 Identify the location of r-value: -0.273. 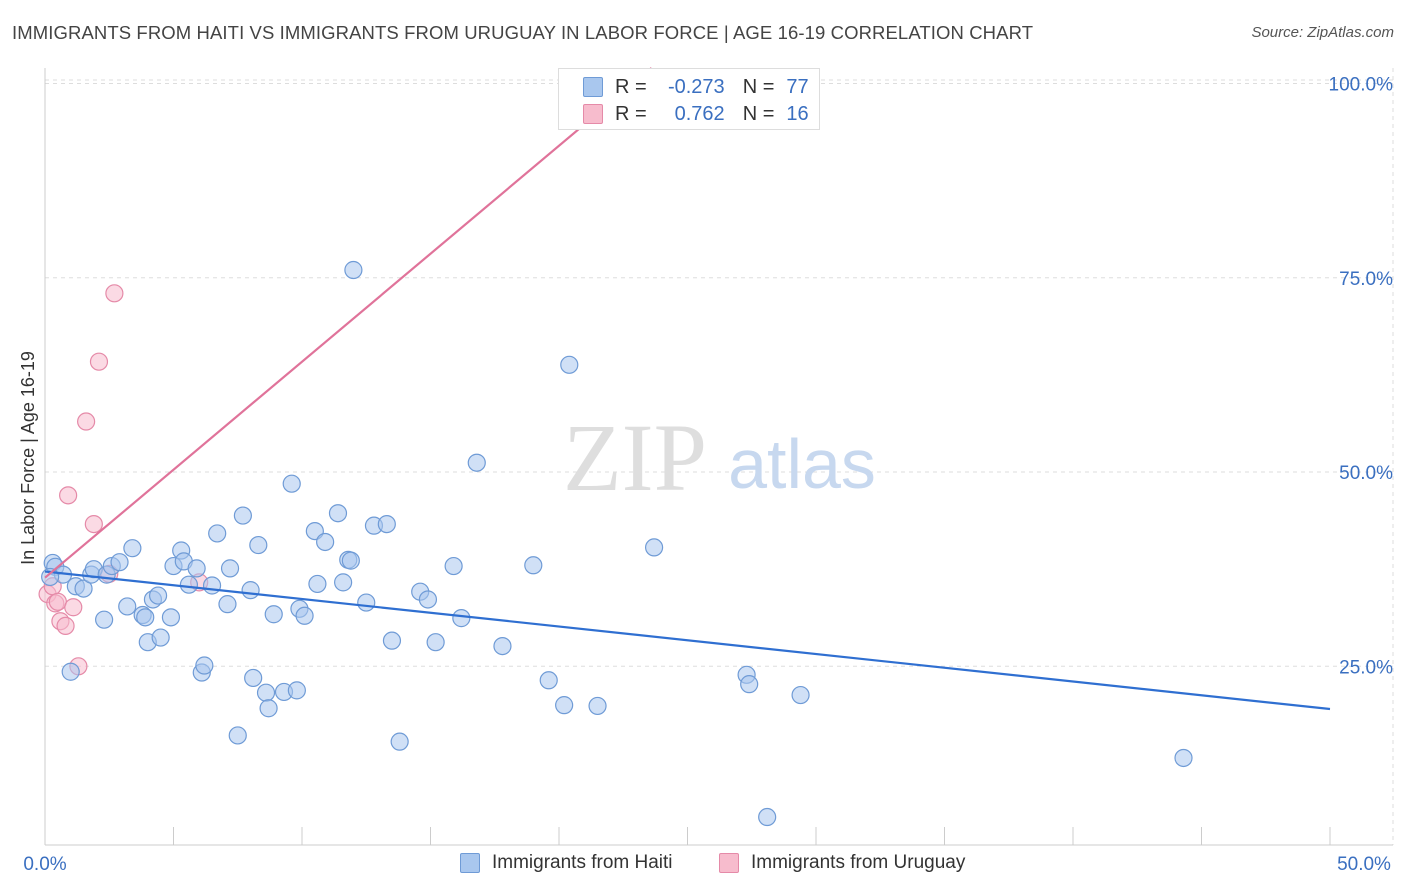
(696, 86).